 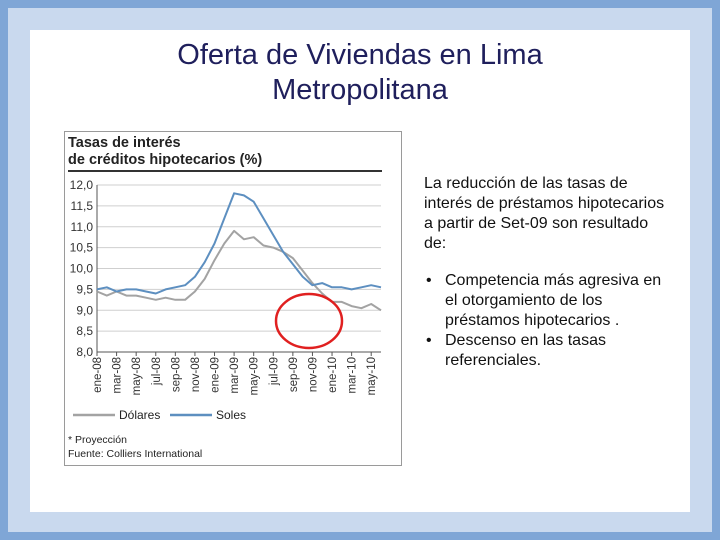 What do you see at coordinates (274, 371) in the screenshot?
I see `x-tick-label: jul-09` at bounding box center [274, 371].